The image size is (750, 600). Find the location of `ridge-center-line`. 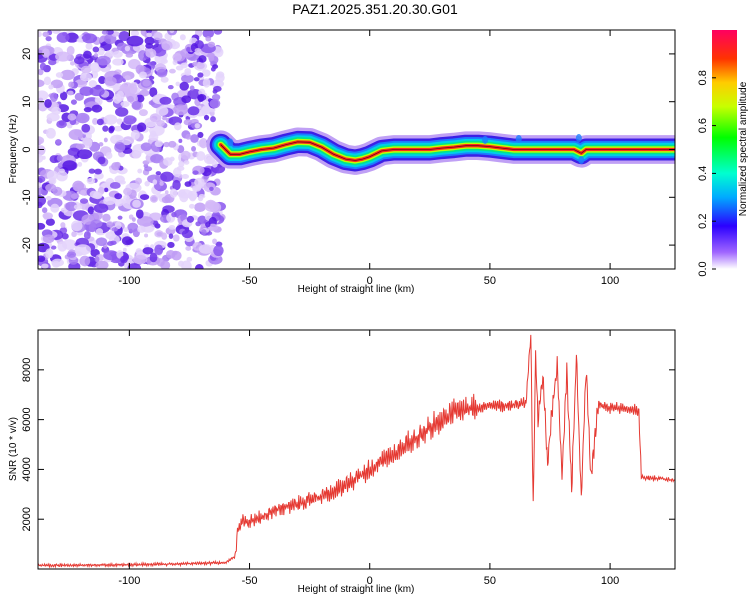

ridge-center-line is located at coordinates (447, 151).